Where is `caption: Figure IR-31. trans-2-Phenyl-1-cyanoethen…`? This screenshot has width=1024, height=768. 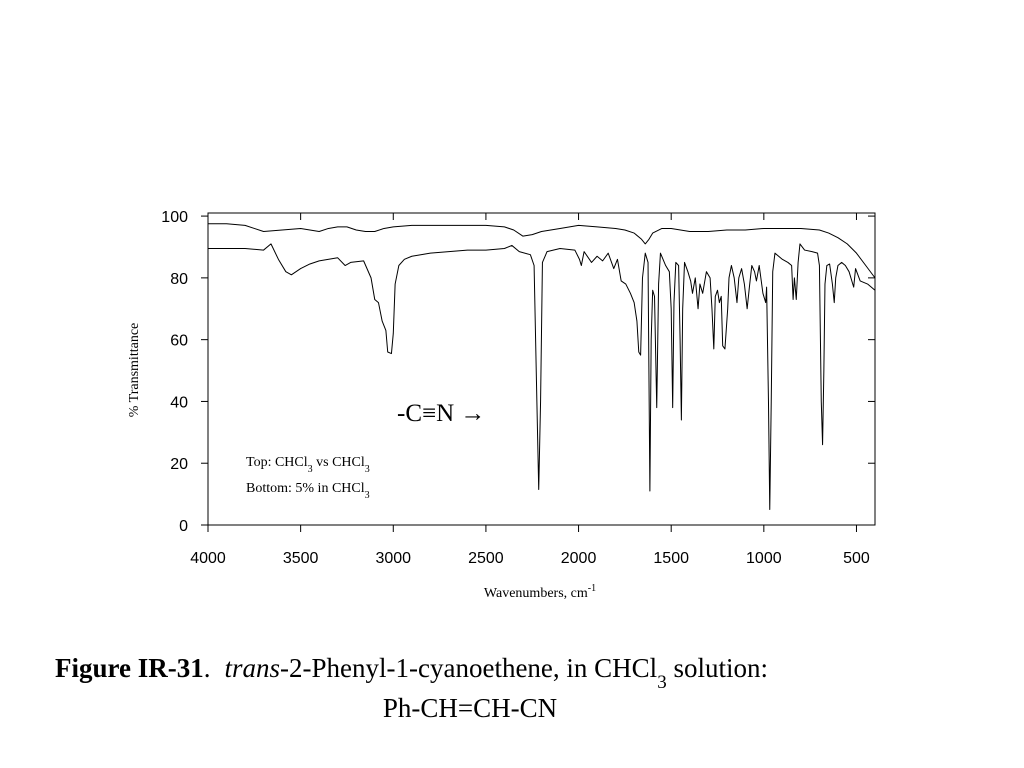 caption: Figure IR-31. trans-2-Phenyl-1-cyanoethen… is located at coordinates (411, 673).